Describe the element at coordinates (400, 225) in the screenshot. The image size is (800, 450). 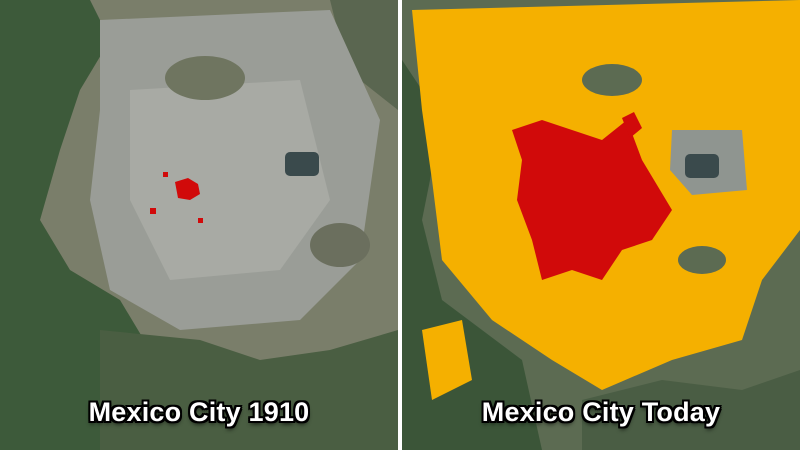
I see `panel-divider` at that location.